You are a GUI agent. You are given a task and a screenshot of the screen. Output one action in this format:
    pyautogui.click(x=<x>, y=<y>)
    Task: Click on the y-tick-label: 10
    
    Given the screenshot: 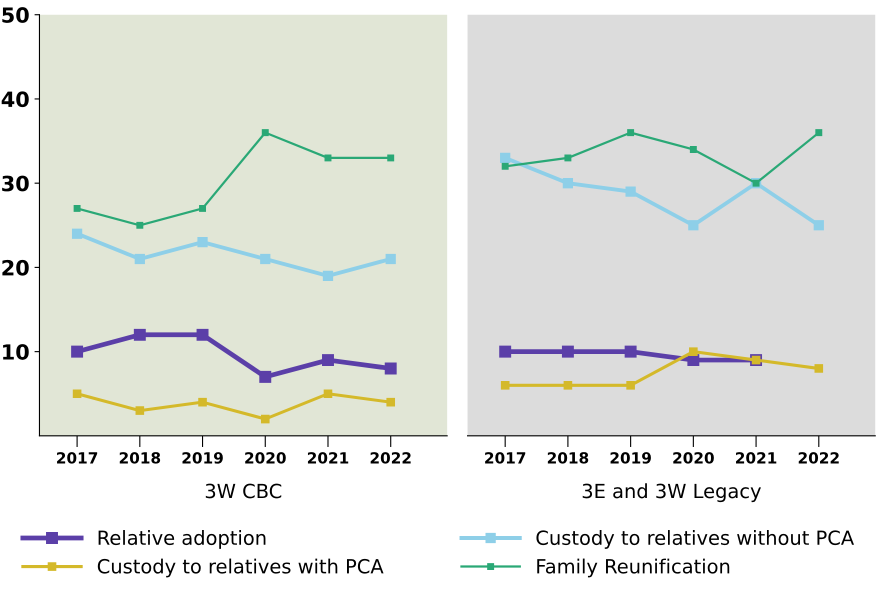 What is the action you would take?
    pyautogui.click(x=16, y=352)
    